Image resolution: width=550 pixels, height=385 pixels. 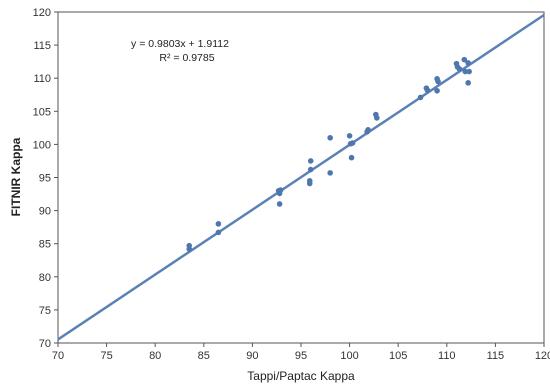 What do you see at coordinates (58, 356) in the screenshot?
I see `x-tick-label: 70` at bounding box center [58, 356].